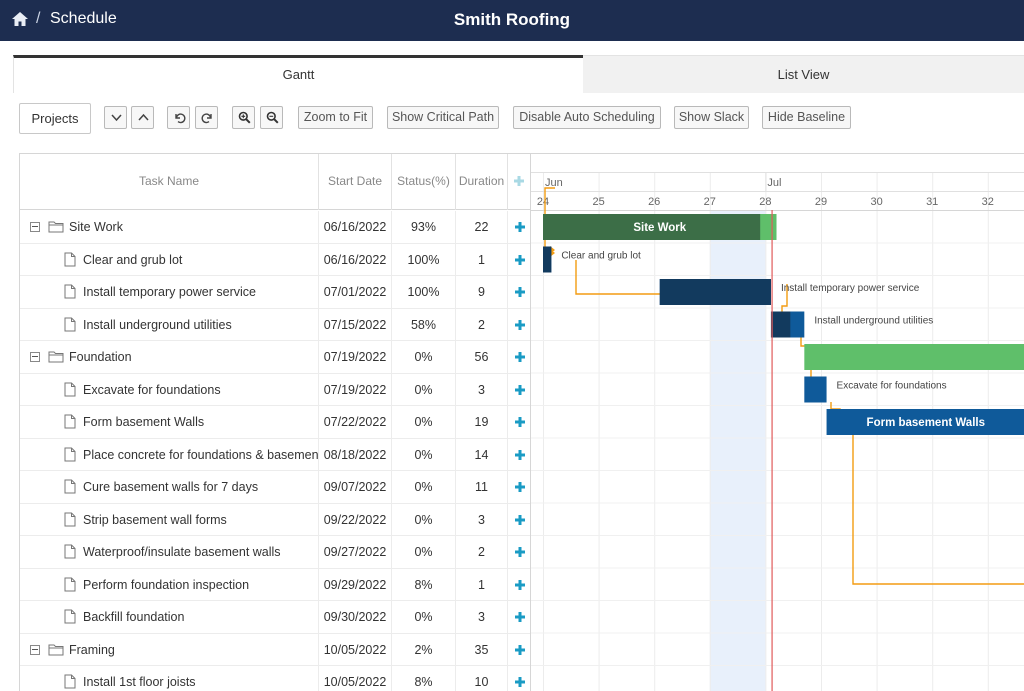 This screenshot has height=691, width=1024. What do you see at coordinates (169, 389) in the screenshot?
I see `task-name-cell: Excavate for foundations` at bounding box center [169, 389].